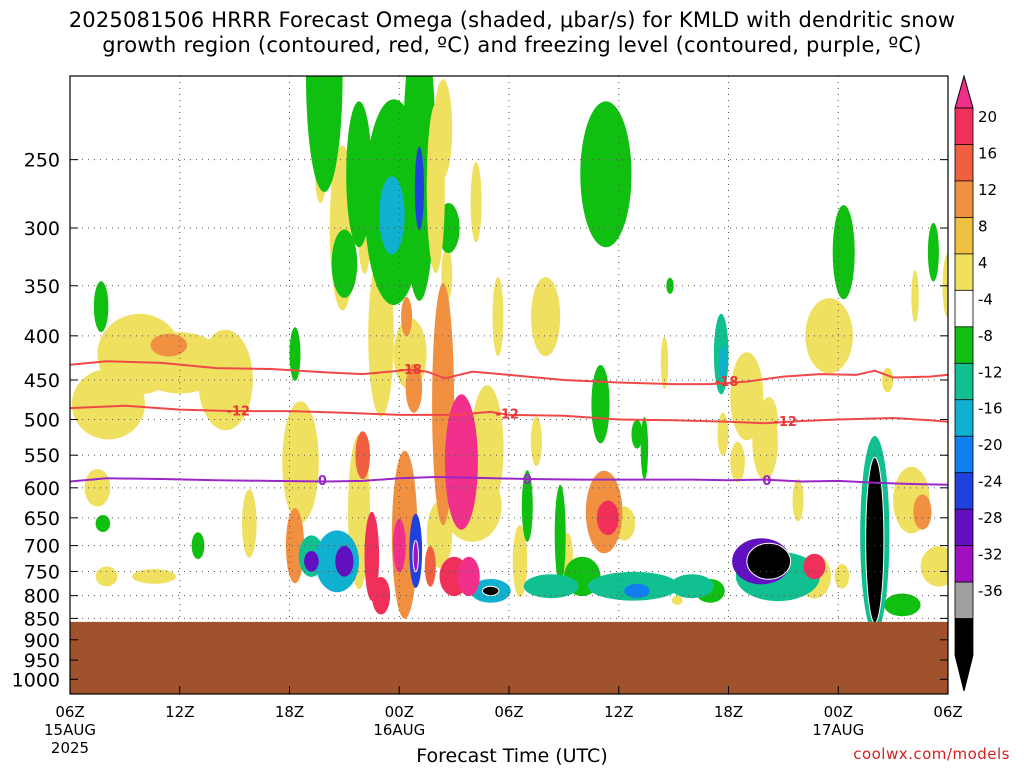 Image resolution: width=1024 pixels, height=768 pixels. What do you see at coordinates (512, 756) in the screenshot?
I see `x-axis-label: Forecast Time (UTC)` at bounding box center [512, 756].